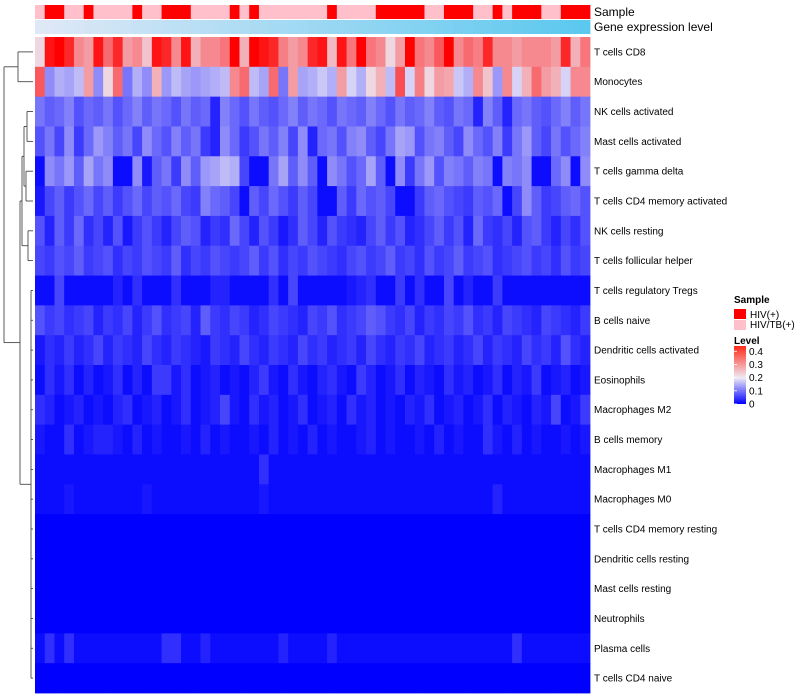 This screenshot has width=800, height=700. I want to click on sample-annotation-track, so click(313, 12).